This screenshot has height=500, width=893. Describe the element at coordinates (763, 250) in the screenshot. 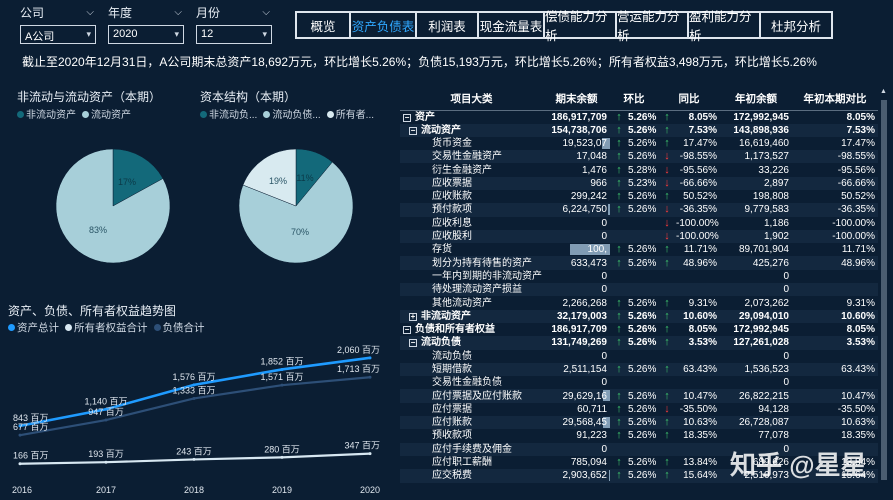

I see `begin-balance: 89,701,904` at that location.